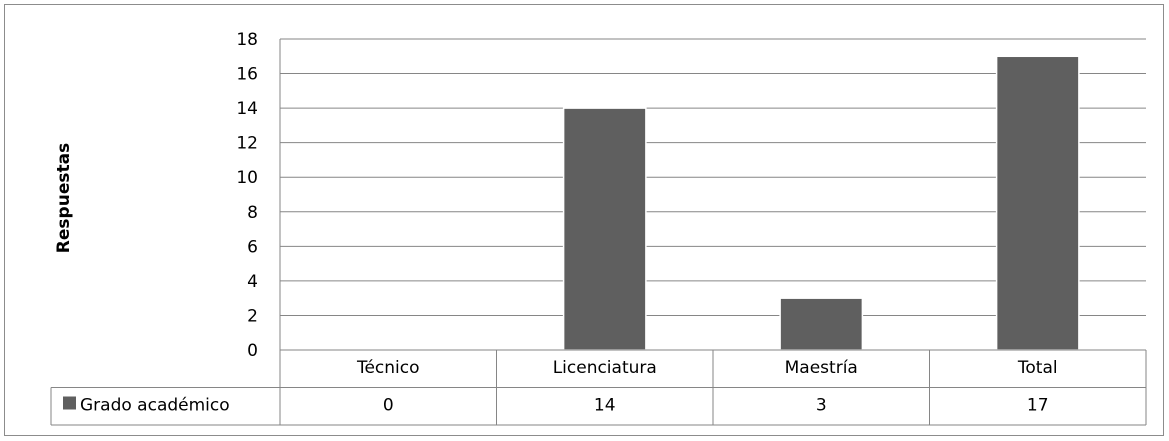  What do you see at coordinates (155, 406) in the screenshot?
I see `legend-label: Grado académico` at bounding box center [155, 406].